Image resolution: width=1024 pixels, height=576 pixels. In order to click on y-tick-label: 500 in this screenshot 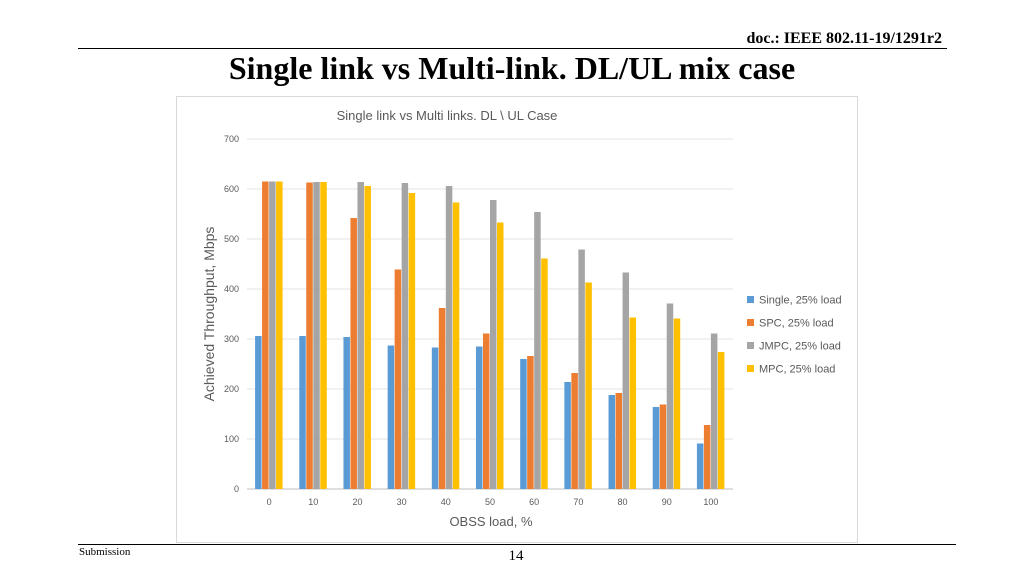, I will do `click(231, 239)`.